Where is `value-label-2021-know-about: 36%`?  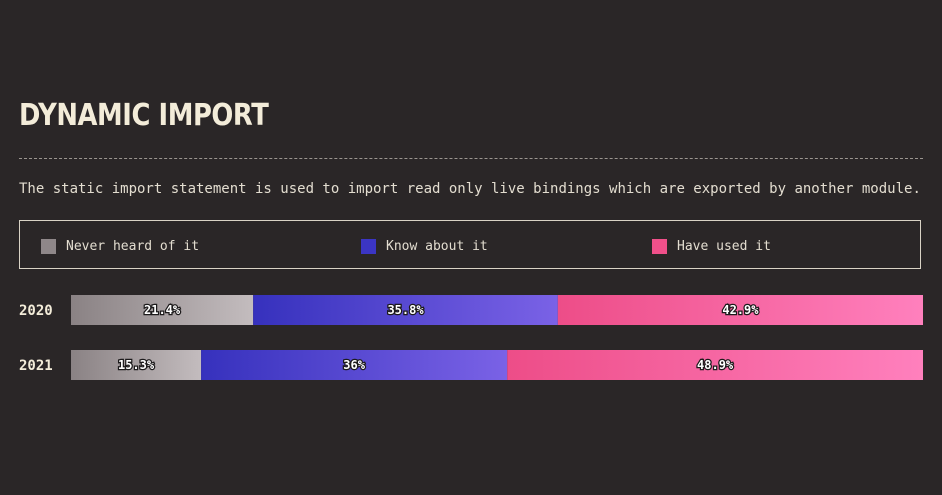 value-label-2021-know-about: 36% is located at coordinates (354, 365).